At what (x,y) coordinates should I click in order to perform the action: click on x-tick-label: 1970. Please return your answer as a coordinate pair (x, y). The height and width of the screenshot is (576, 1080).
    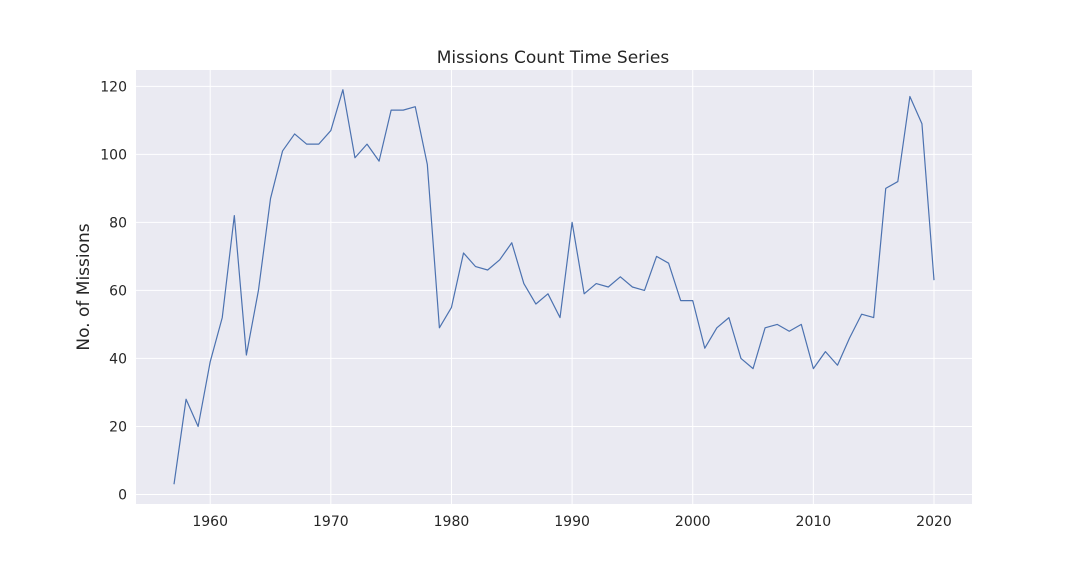
    Looking at the image, I should click on (331, 522).